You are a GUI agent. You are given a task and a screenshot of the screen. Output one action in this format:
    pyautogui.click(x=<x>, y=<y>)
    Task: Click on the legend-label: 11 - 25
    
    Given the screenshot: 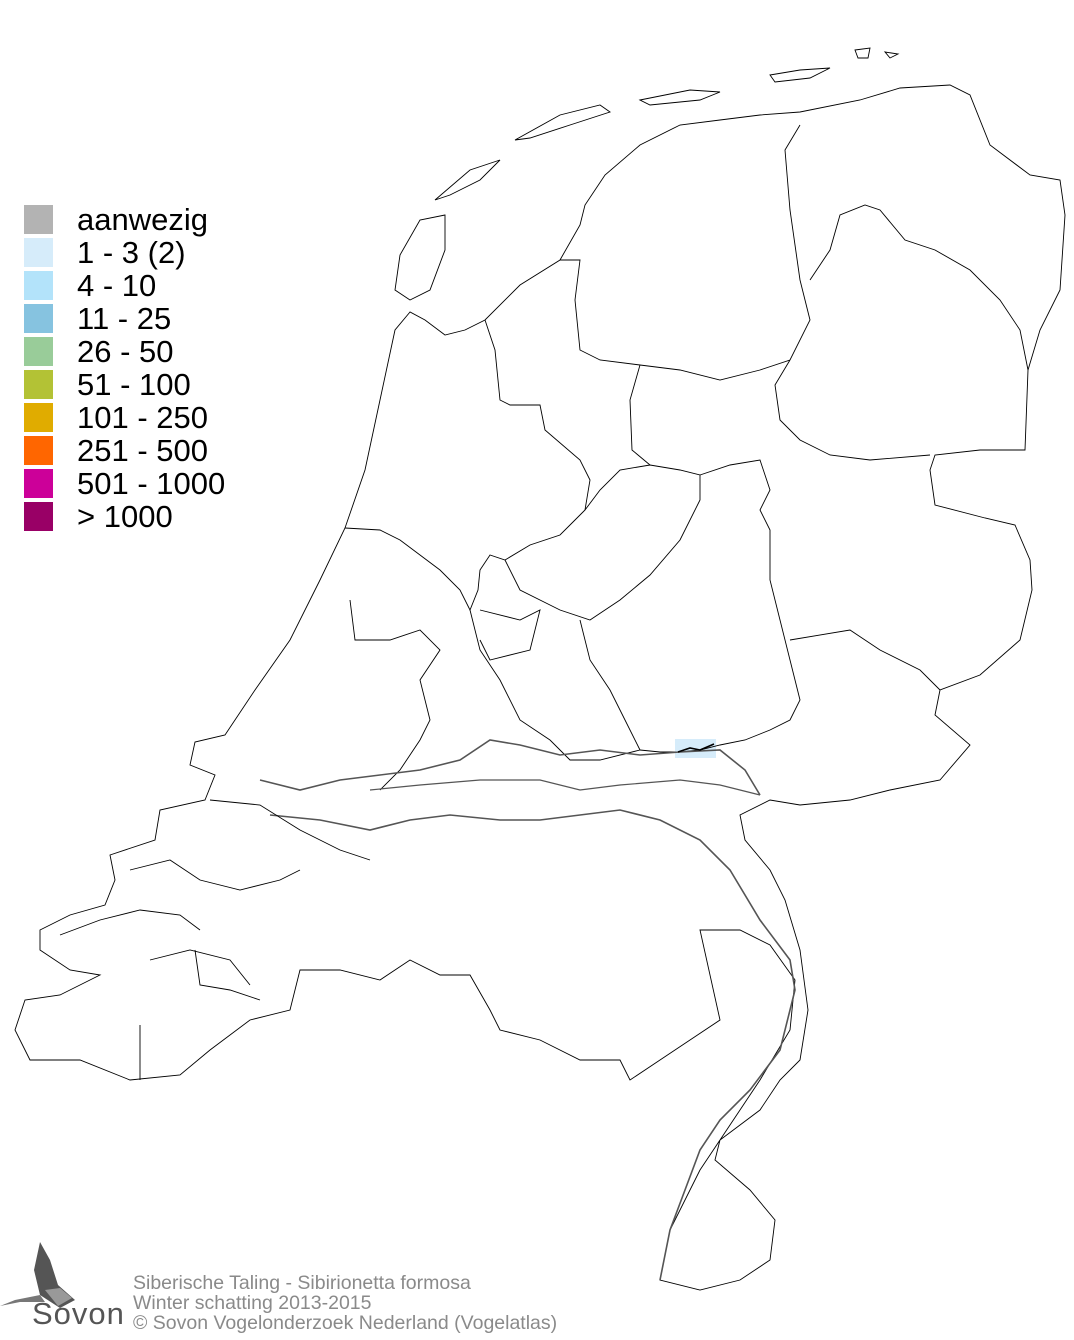 What is the action you would take?
    pyautogui.click(x=124, y=318)
    